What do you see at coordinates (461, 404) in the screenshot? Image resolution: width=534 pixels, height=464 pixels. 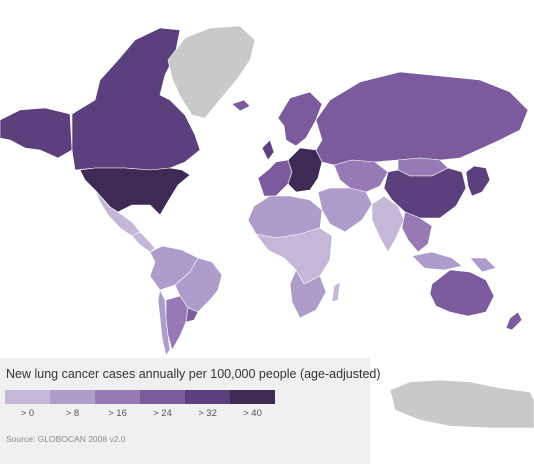 I see `region-antarctica` at bounding box center [461, 404].